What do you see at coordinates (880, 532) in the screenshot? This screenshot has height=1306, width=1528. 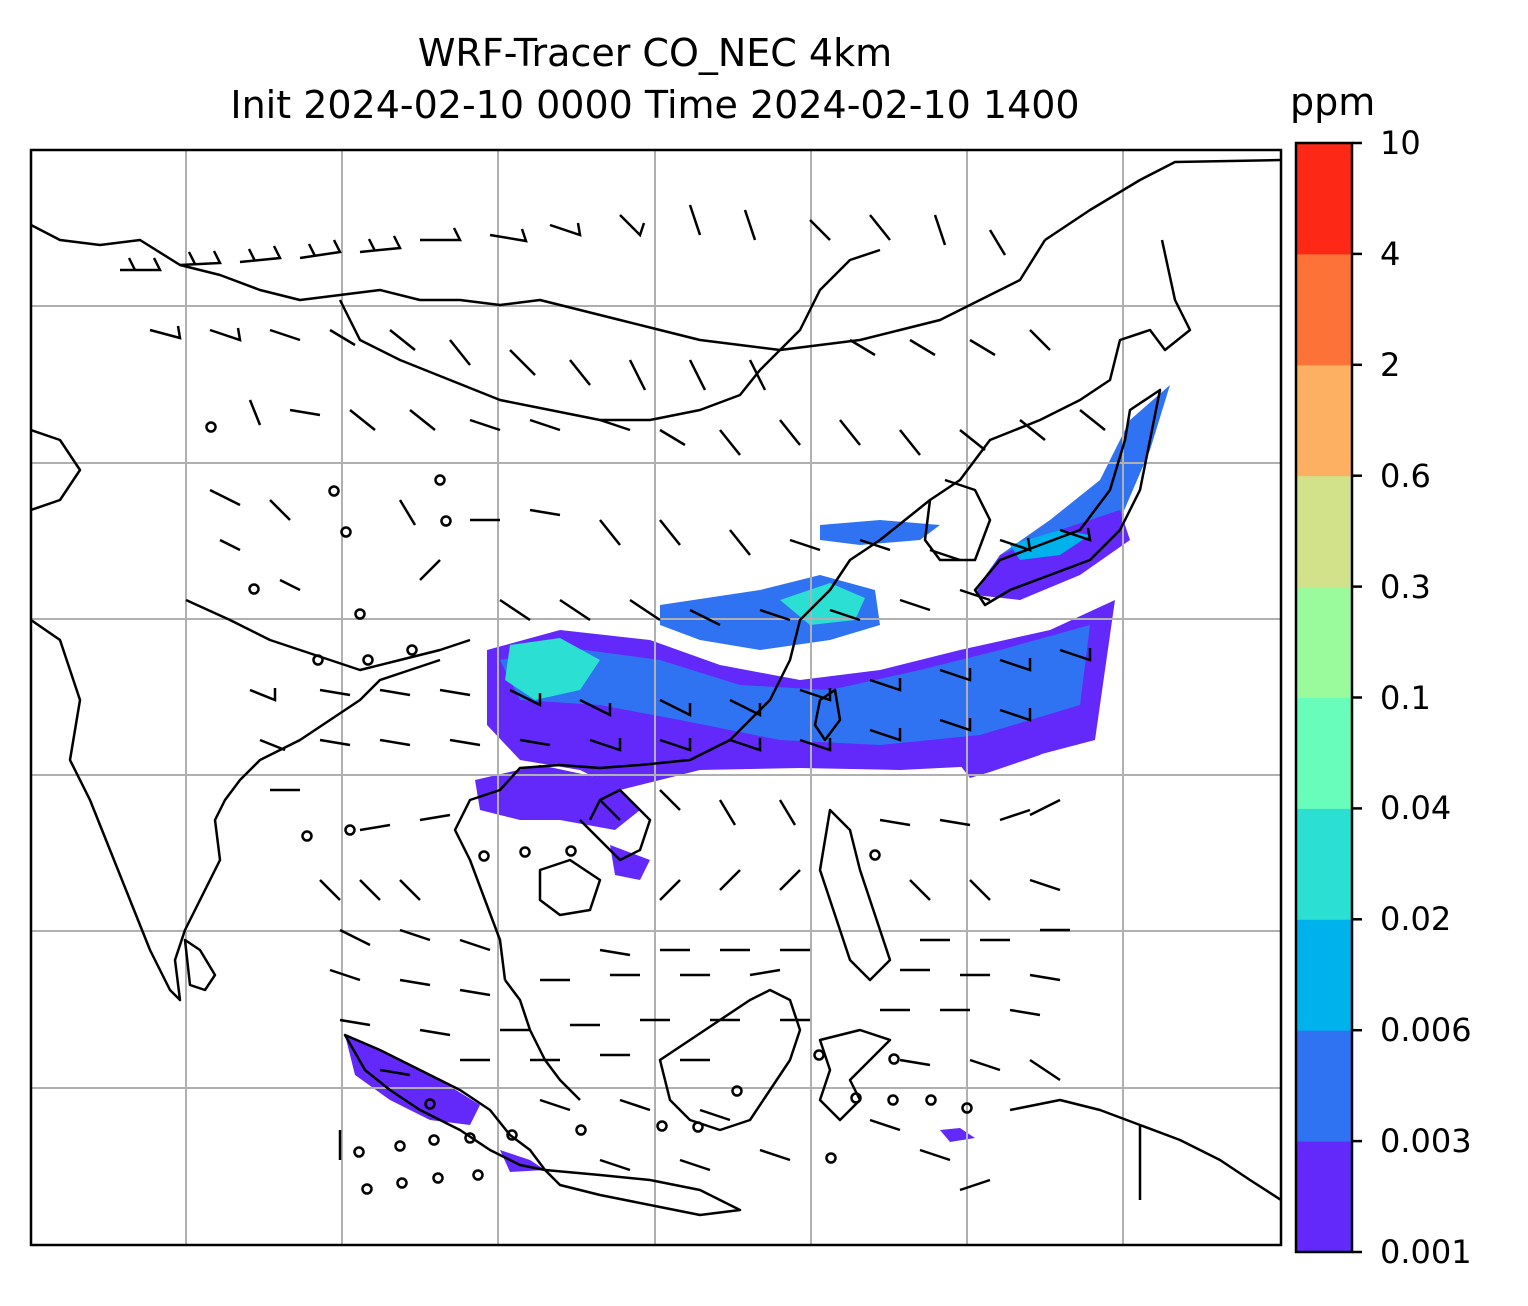 I see `plume-korea-band` at bounding box center [880, 532].